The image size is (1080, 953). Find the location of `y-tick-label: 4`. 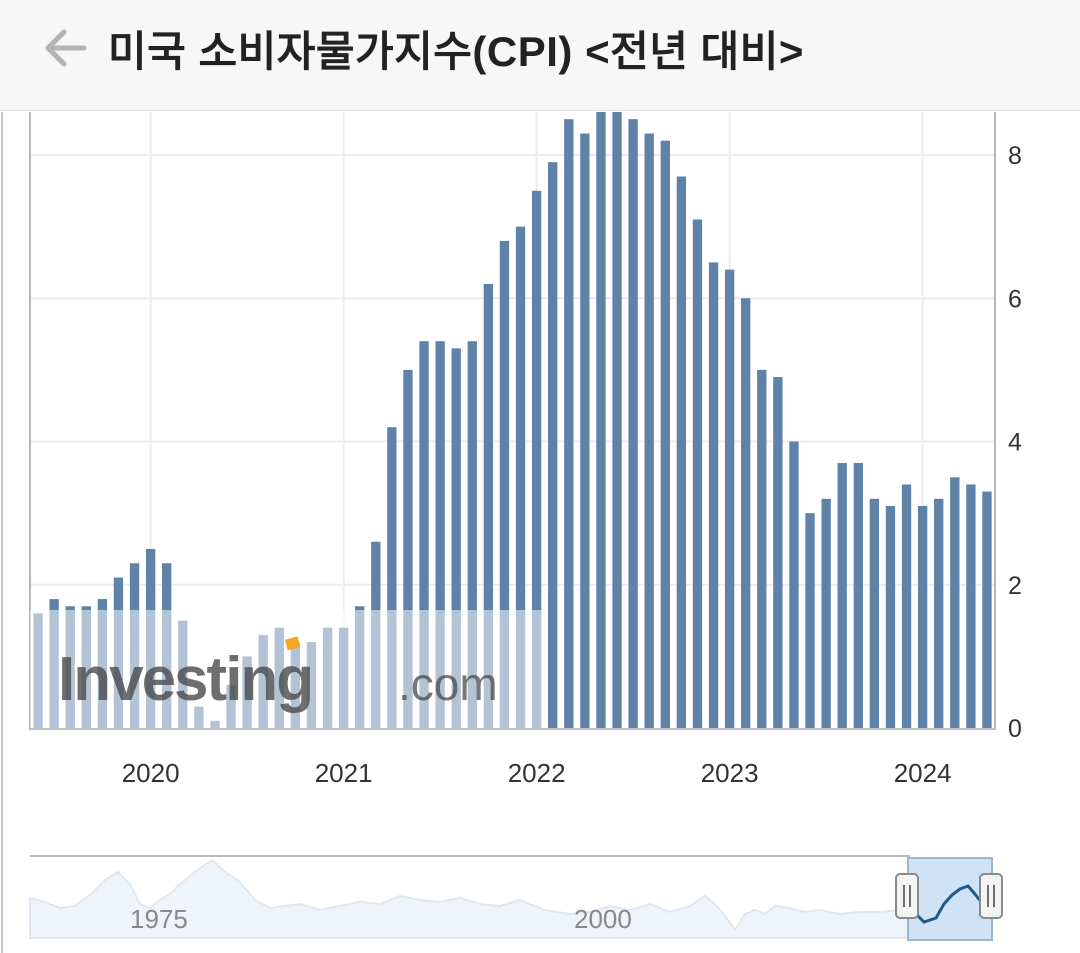

y-tick-label: 4 is located at coordinates (1015, 443).